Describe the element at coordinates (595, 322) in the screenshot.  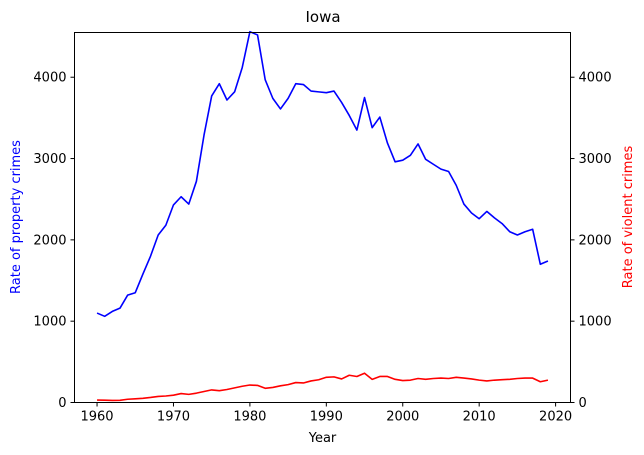
I see `right-y-tick-label: 1000` at that location.